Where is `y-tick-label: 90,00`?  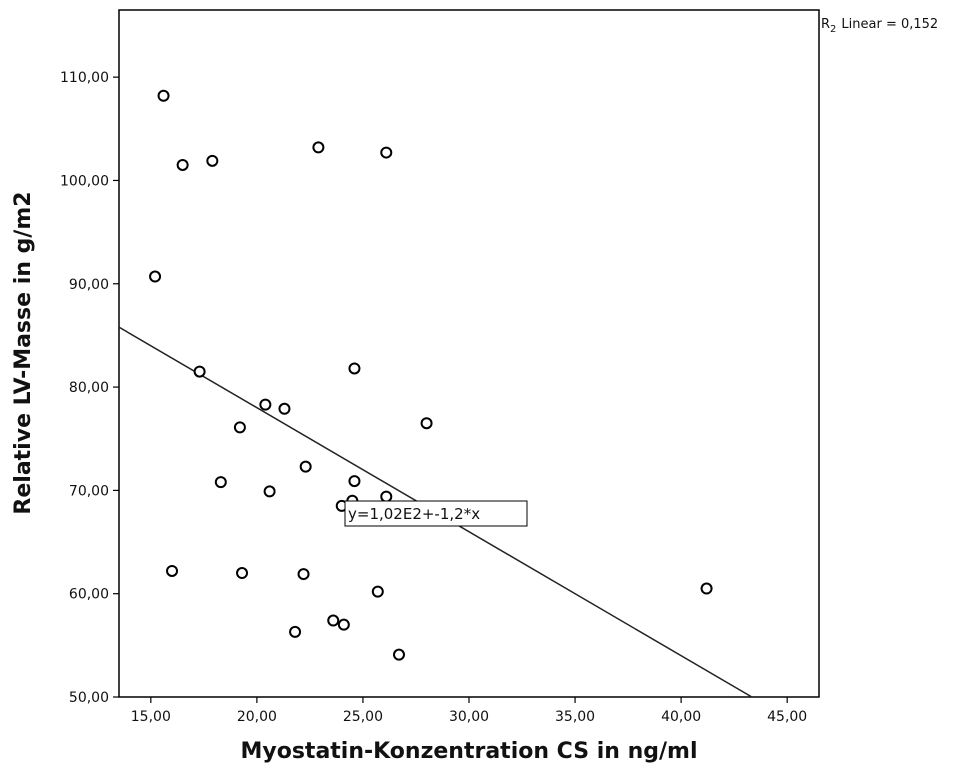 y-tick-label: 90,00 is located at coordinates (89, 285).